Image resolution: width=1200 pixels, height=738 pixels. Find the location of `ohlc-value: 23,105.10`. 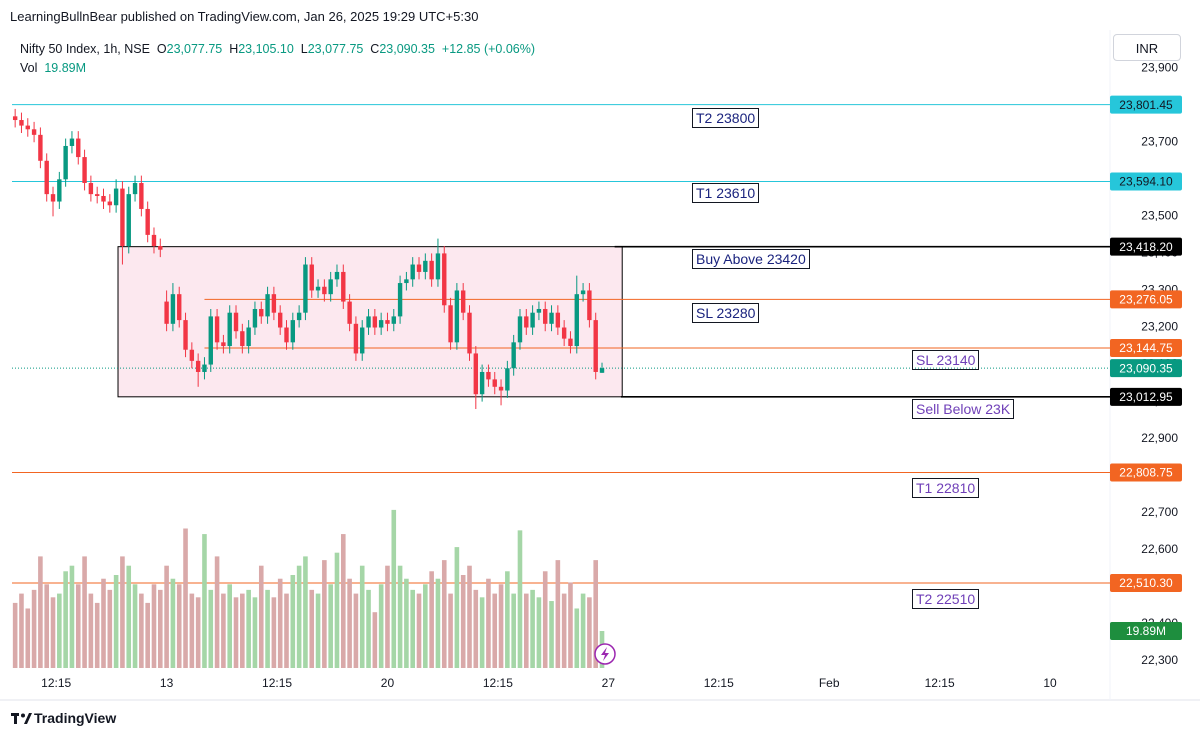

ohlc-value: 23,105.10 is located at coordinates (266, 49).